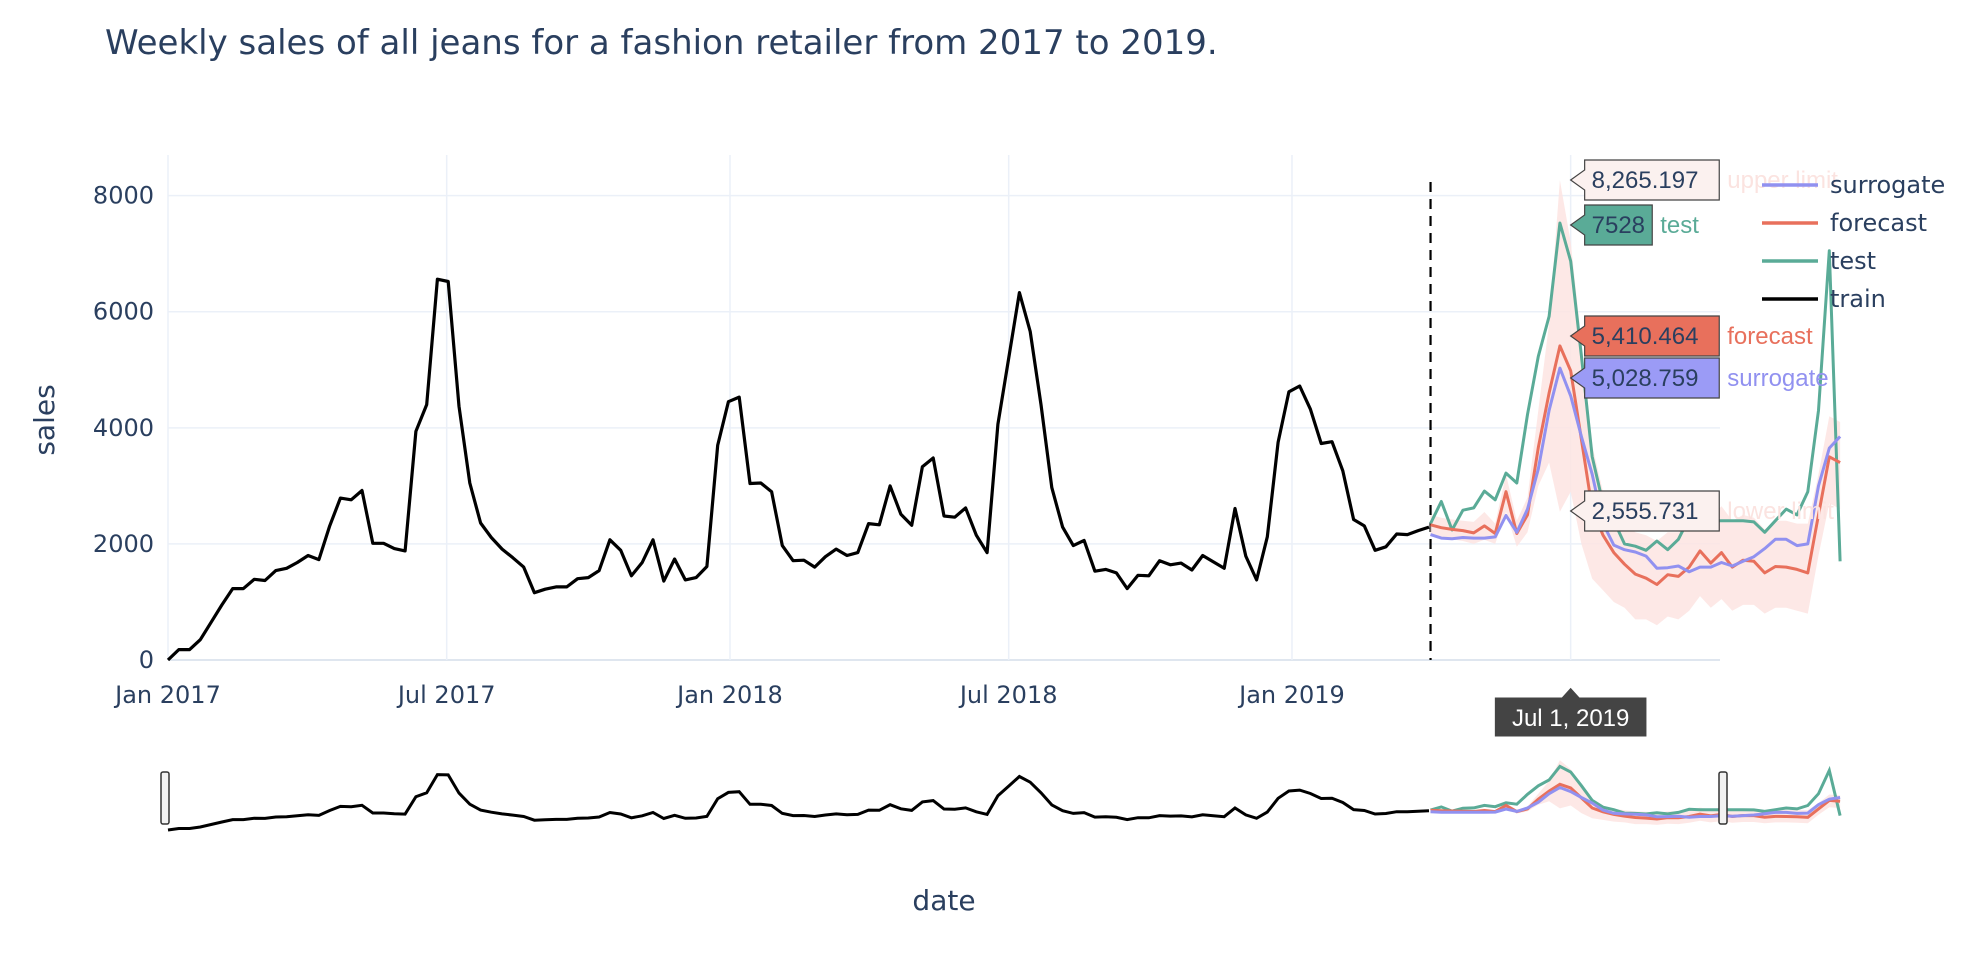 This screenshot has width=1988, height=958. Describe the element at coordinates (123, 428) in the screenshot. I see `y-tick-label: 4000` at that location.